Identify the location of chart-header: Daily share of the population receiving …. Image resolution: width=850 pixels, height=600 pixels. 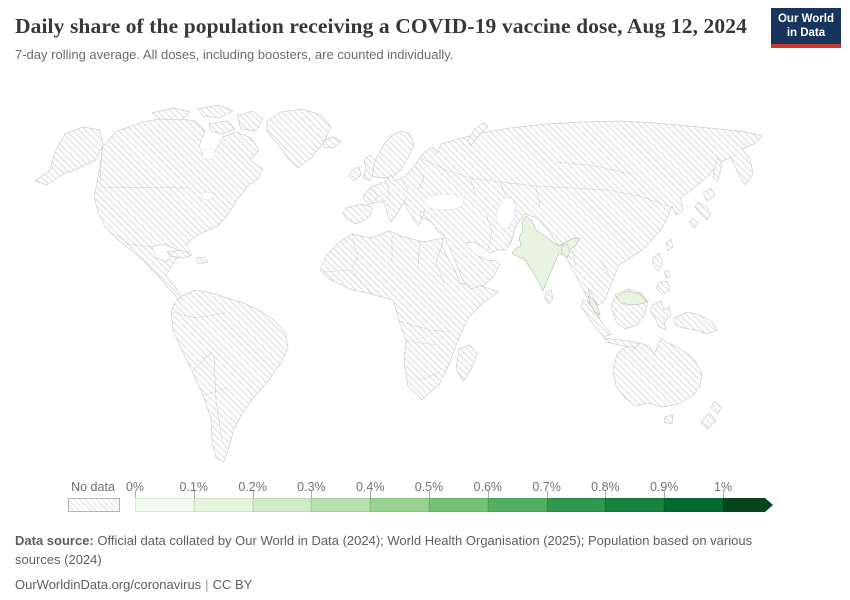
(384, 37).